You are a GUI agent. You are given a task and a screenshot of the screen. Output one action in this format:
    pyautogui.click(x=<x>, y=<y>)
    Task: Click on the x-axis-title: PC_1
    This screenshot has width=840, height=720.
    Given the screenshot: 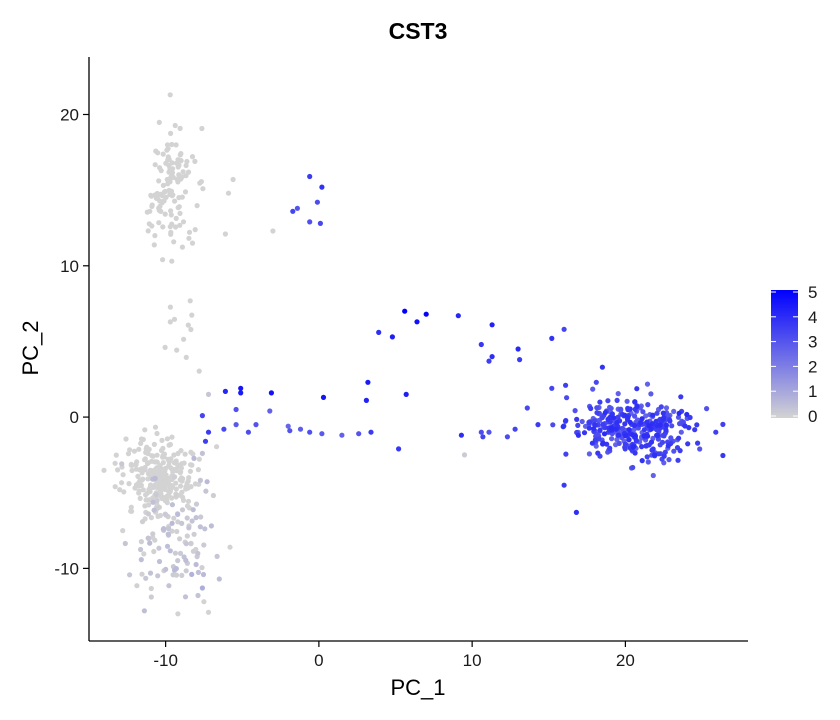 What is the action you would take?
    pyautogui.click(x=417, y=687)
    